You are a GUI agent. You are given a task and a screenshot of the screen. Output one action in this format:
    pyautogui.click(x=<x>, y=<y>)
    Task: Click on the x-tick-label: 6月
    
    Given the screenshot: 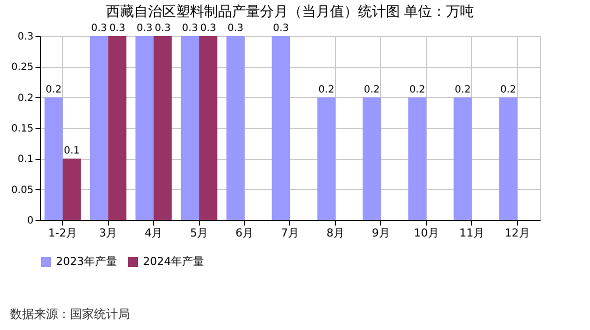 What is the action you would take?
    pyautogui.click(x=245, y=233)
    